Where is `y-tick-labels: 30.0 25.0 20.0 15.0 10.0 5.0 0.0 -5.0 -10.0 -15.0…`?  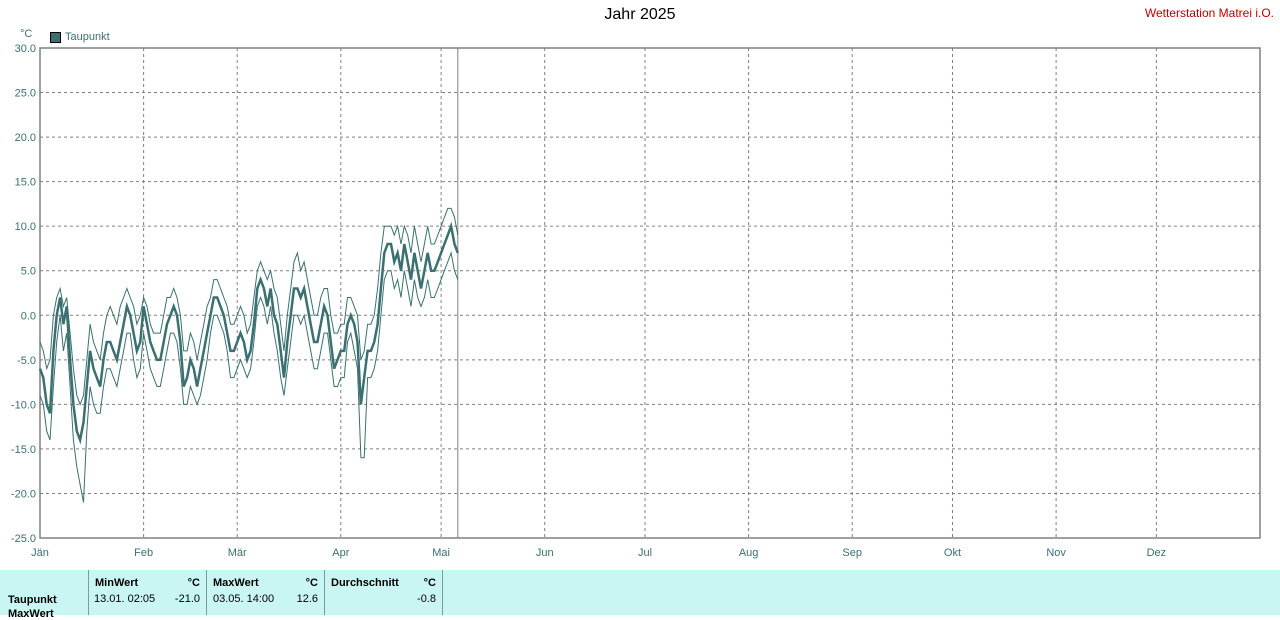 y-tick-labels: 30.0 25.0 20.0 15.0 10.0 5.0 0.0 -5.0 -10.0 -15.0… is located at coordinates (23, 294).